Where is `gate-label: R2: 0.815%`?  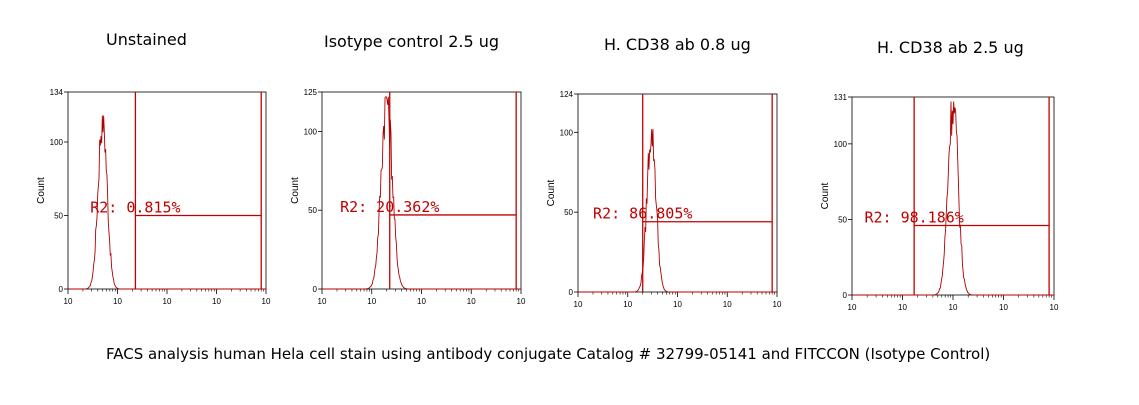
gate-label: R2: 0.815% is located at coordinates (135, 207).